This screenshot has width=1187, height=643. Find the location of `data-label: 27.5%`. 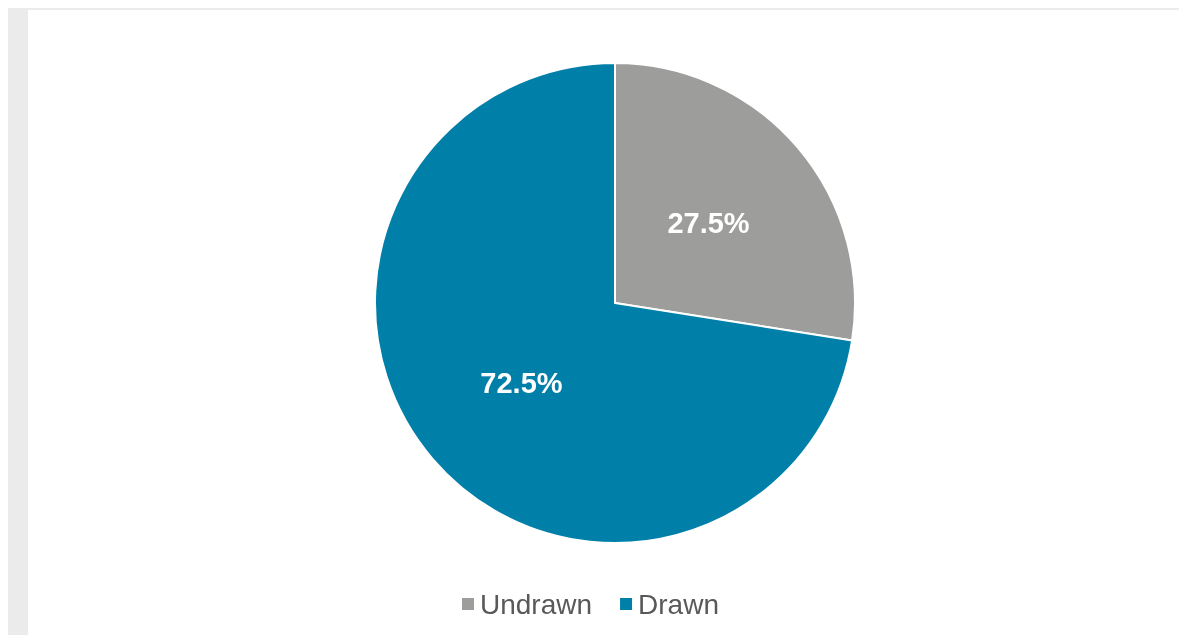

data-label: 27.5% is located at coordinates (708, 223).